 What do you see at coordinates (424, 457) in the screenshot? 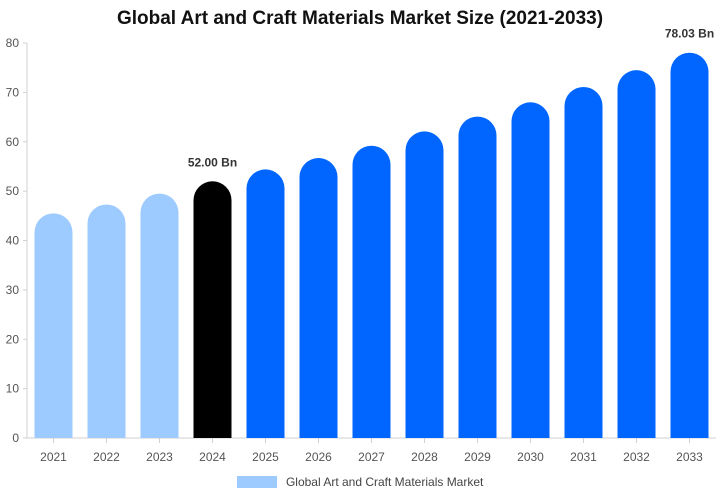
I see `x-tick-label-2028: 2028` at bounding box center [424, 457].